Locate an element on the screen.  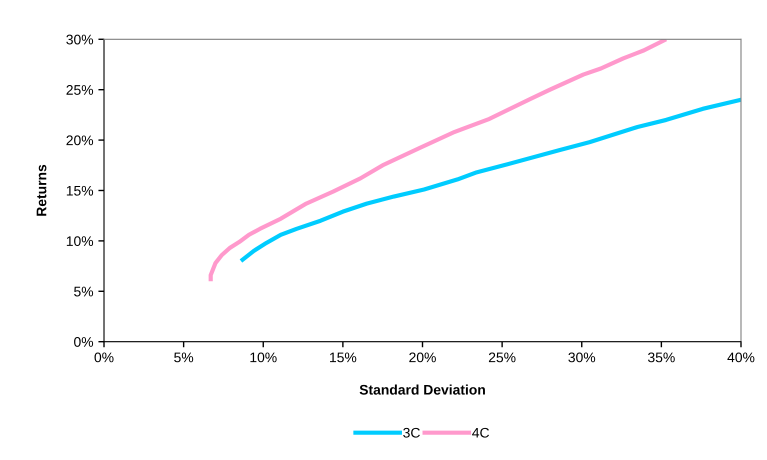
legend-label: 4C is located at coordinates (481, 433).